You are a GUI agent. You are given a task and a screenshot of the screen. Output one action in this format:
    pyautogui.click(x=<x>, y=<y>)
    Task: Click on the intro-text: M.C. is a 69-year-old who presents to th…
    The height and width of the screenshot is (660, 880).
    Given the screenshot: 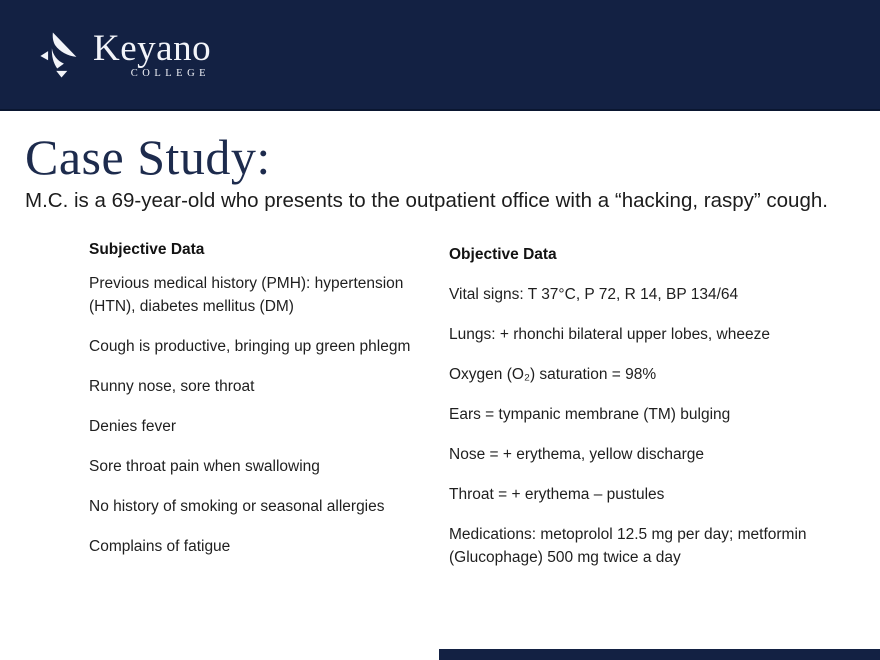 What is the action you would take?
    pyautogui.click(x=426, y=200)
    